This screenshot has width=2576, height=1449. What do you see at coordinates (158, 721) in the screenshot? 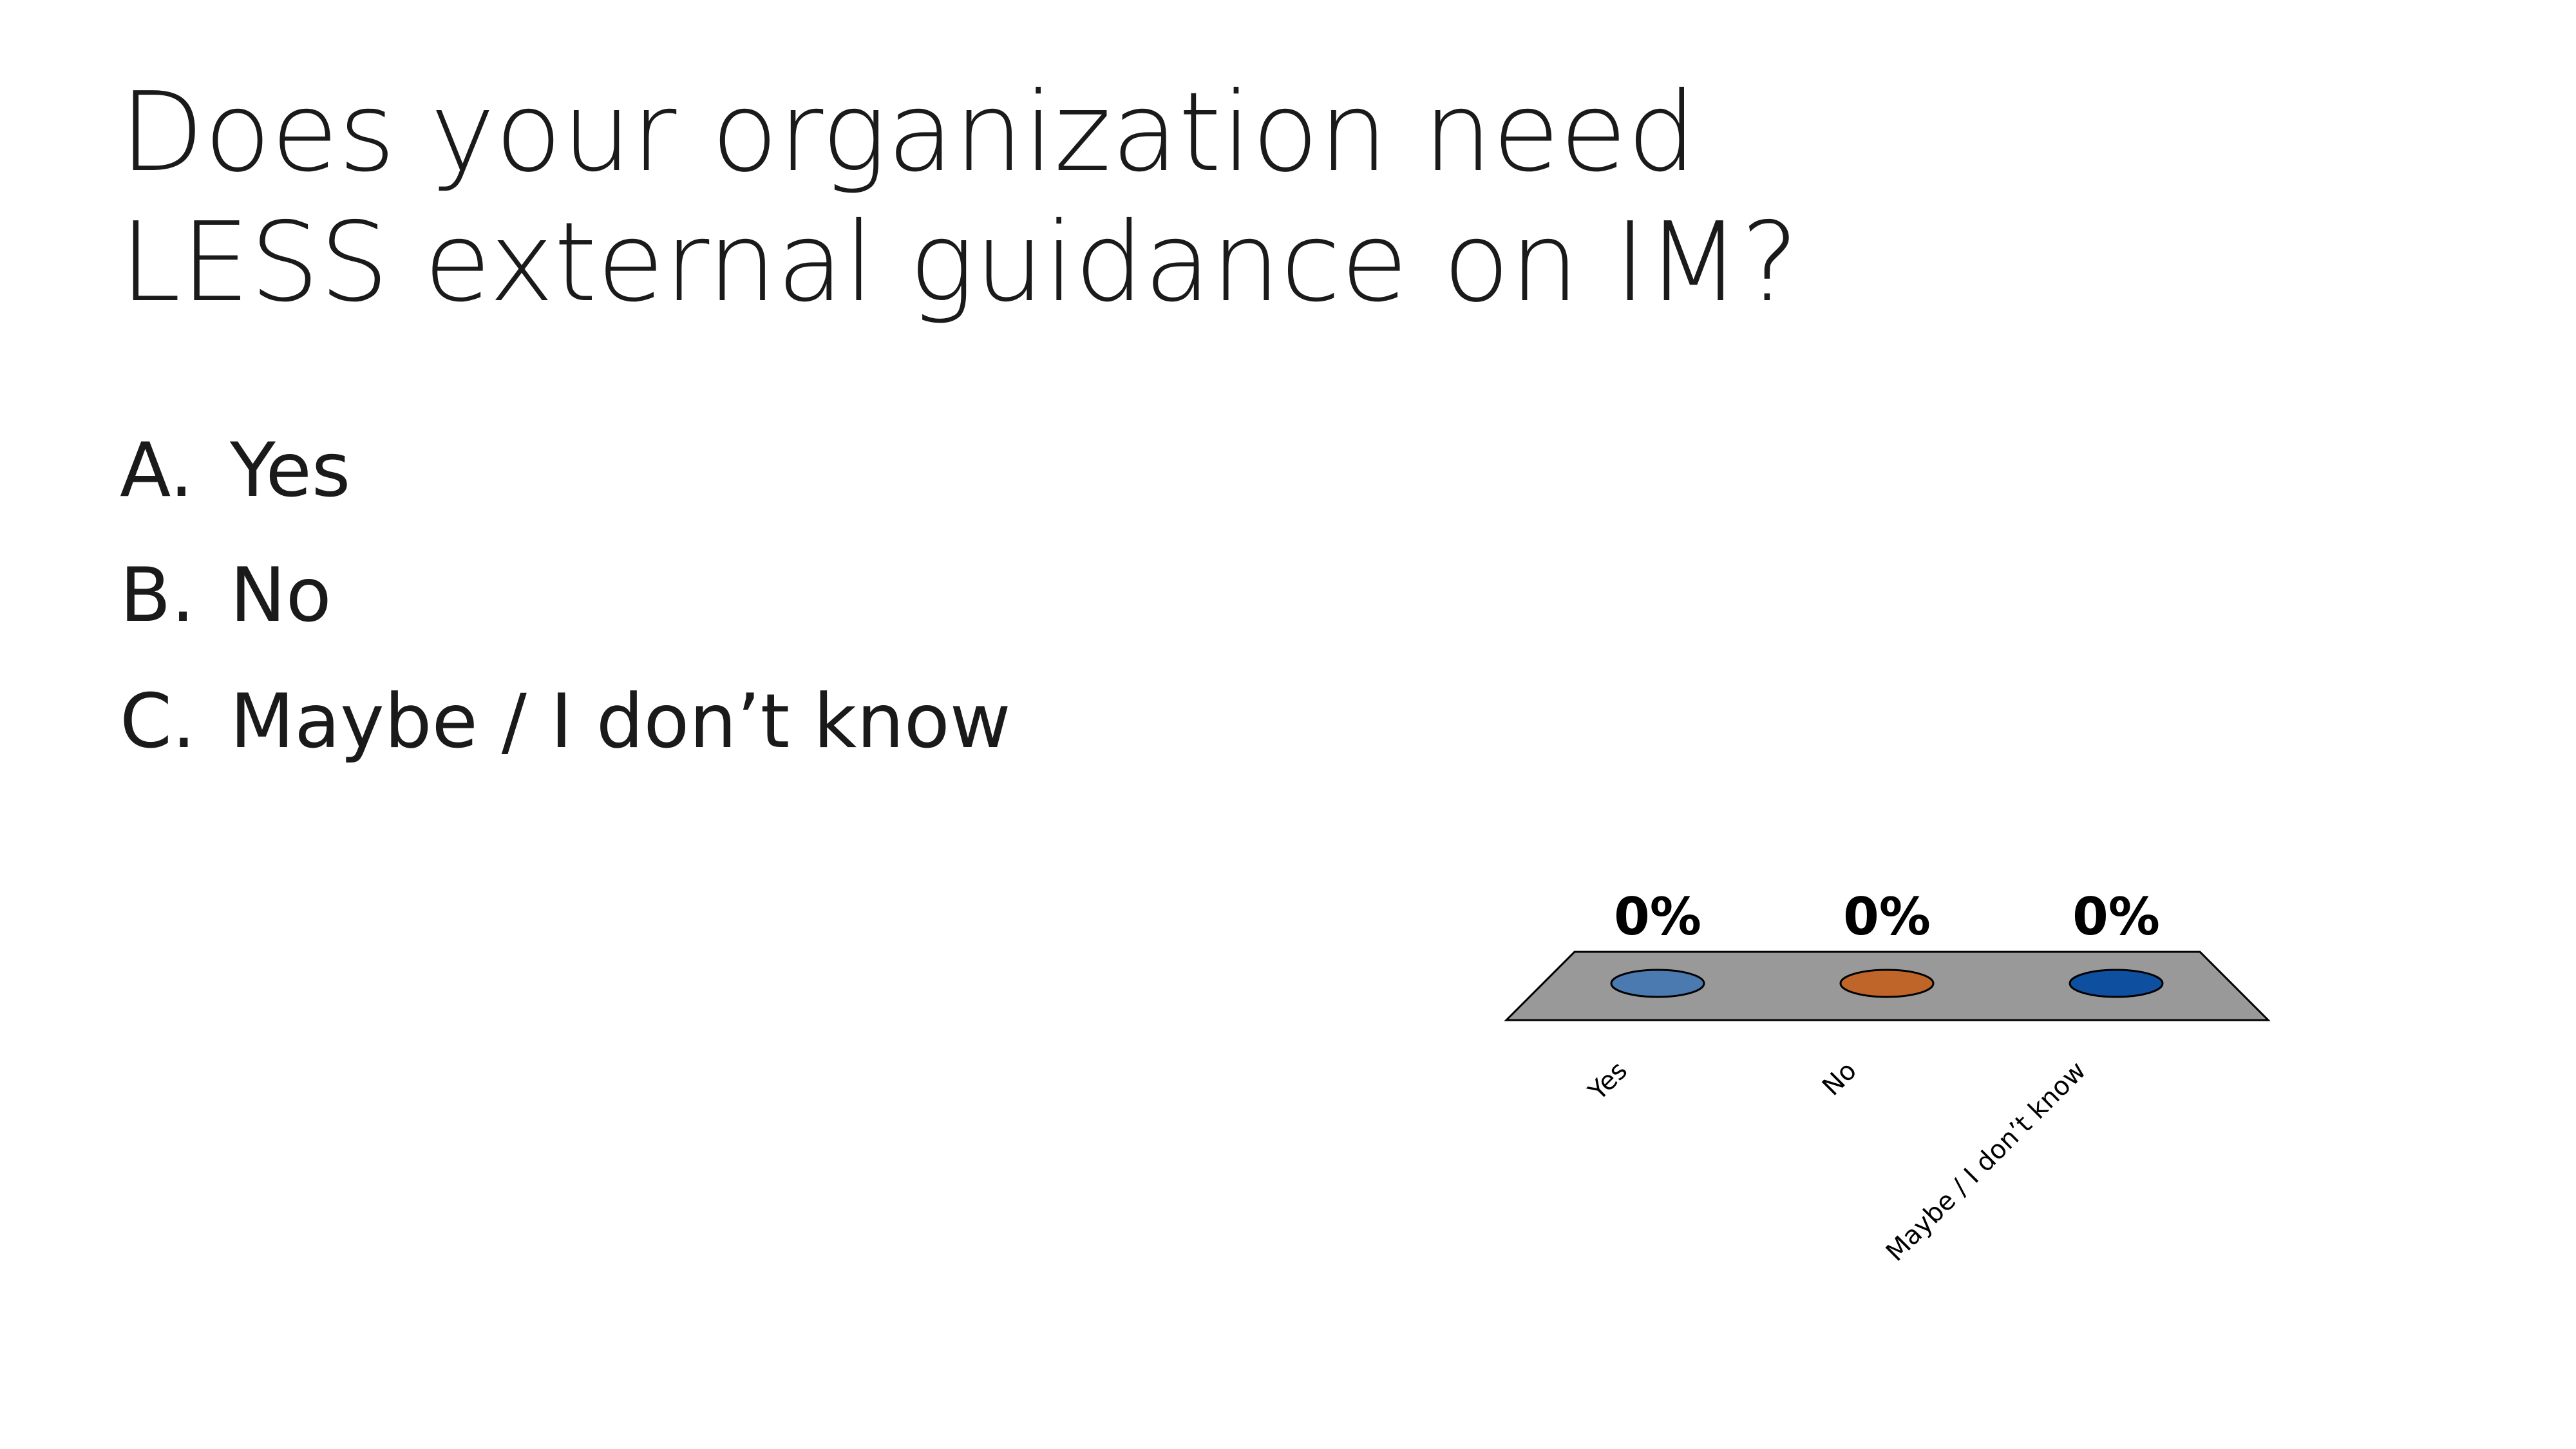
I see `option-letter: C.` at bounding box center [158, 721].